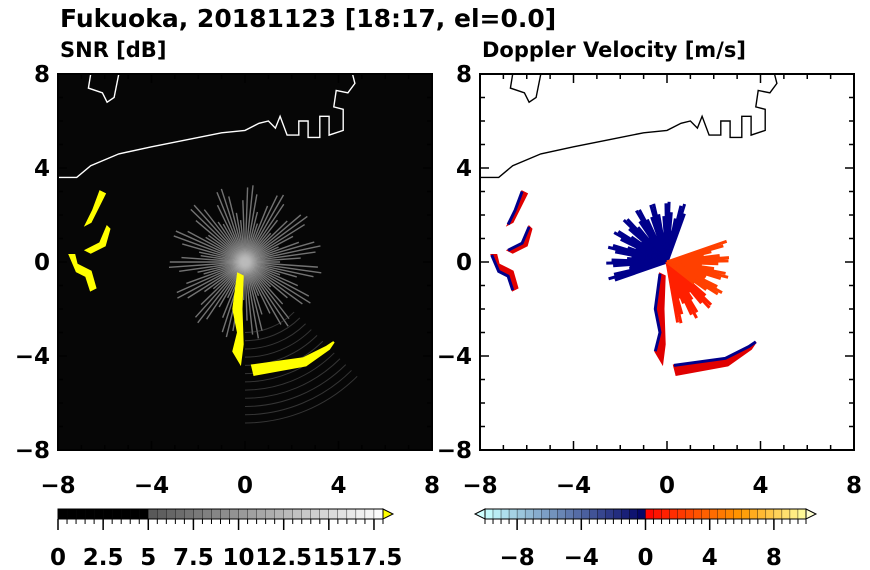 This screenshot has width=870, height=570. Describe the element at coordinates (641, 271) in the screenshot. I see `velocity-ray-negative` at that location.